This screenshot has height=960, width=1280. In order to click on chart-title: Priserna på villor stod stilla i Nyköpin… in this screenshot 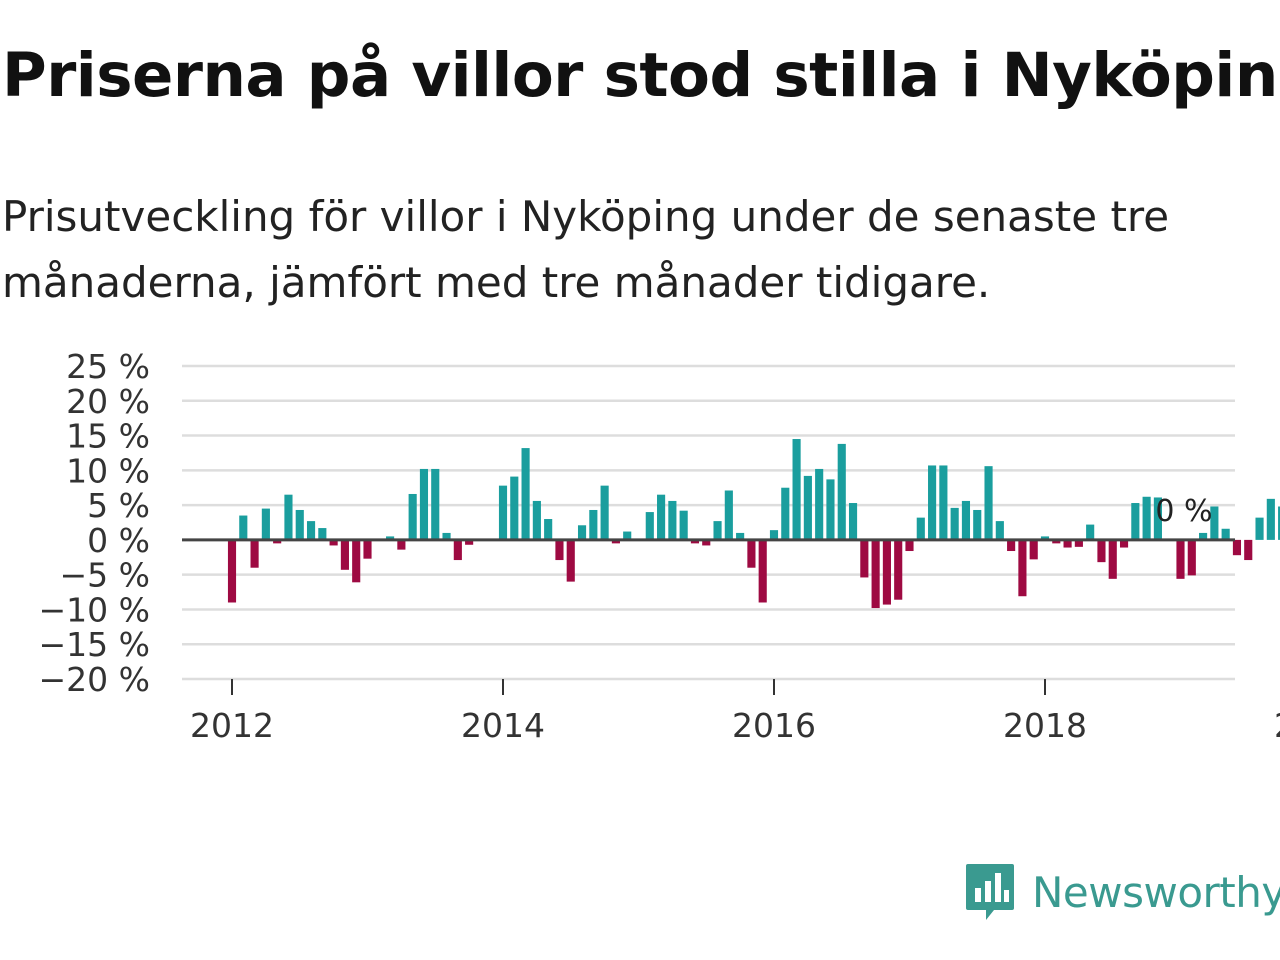, I will do `click(641, 75)`.